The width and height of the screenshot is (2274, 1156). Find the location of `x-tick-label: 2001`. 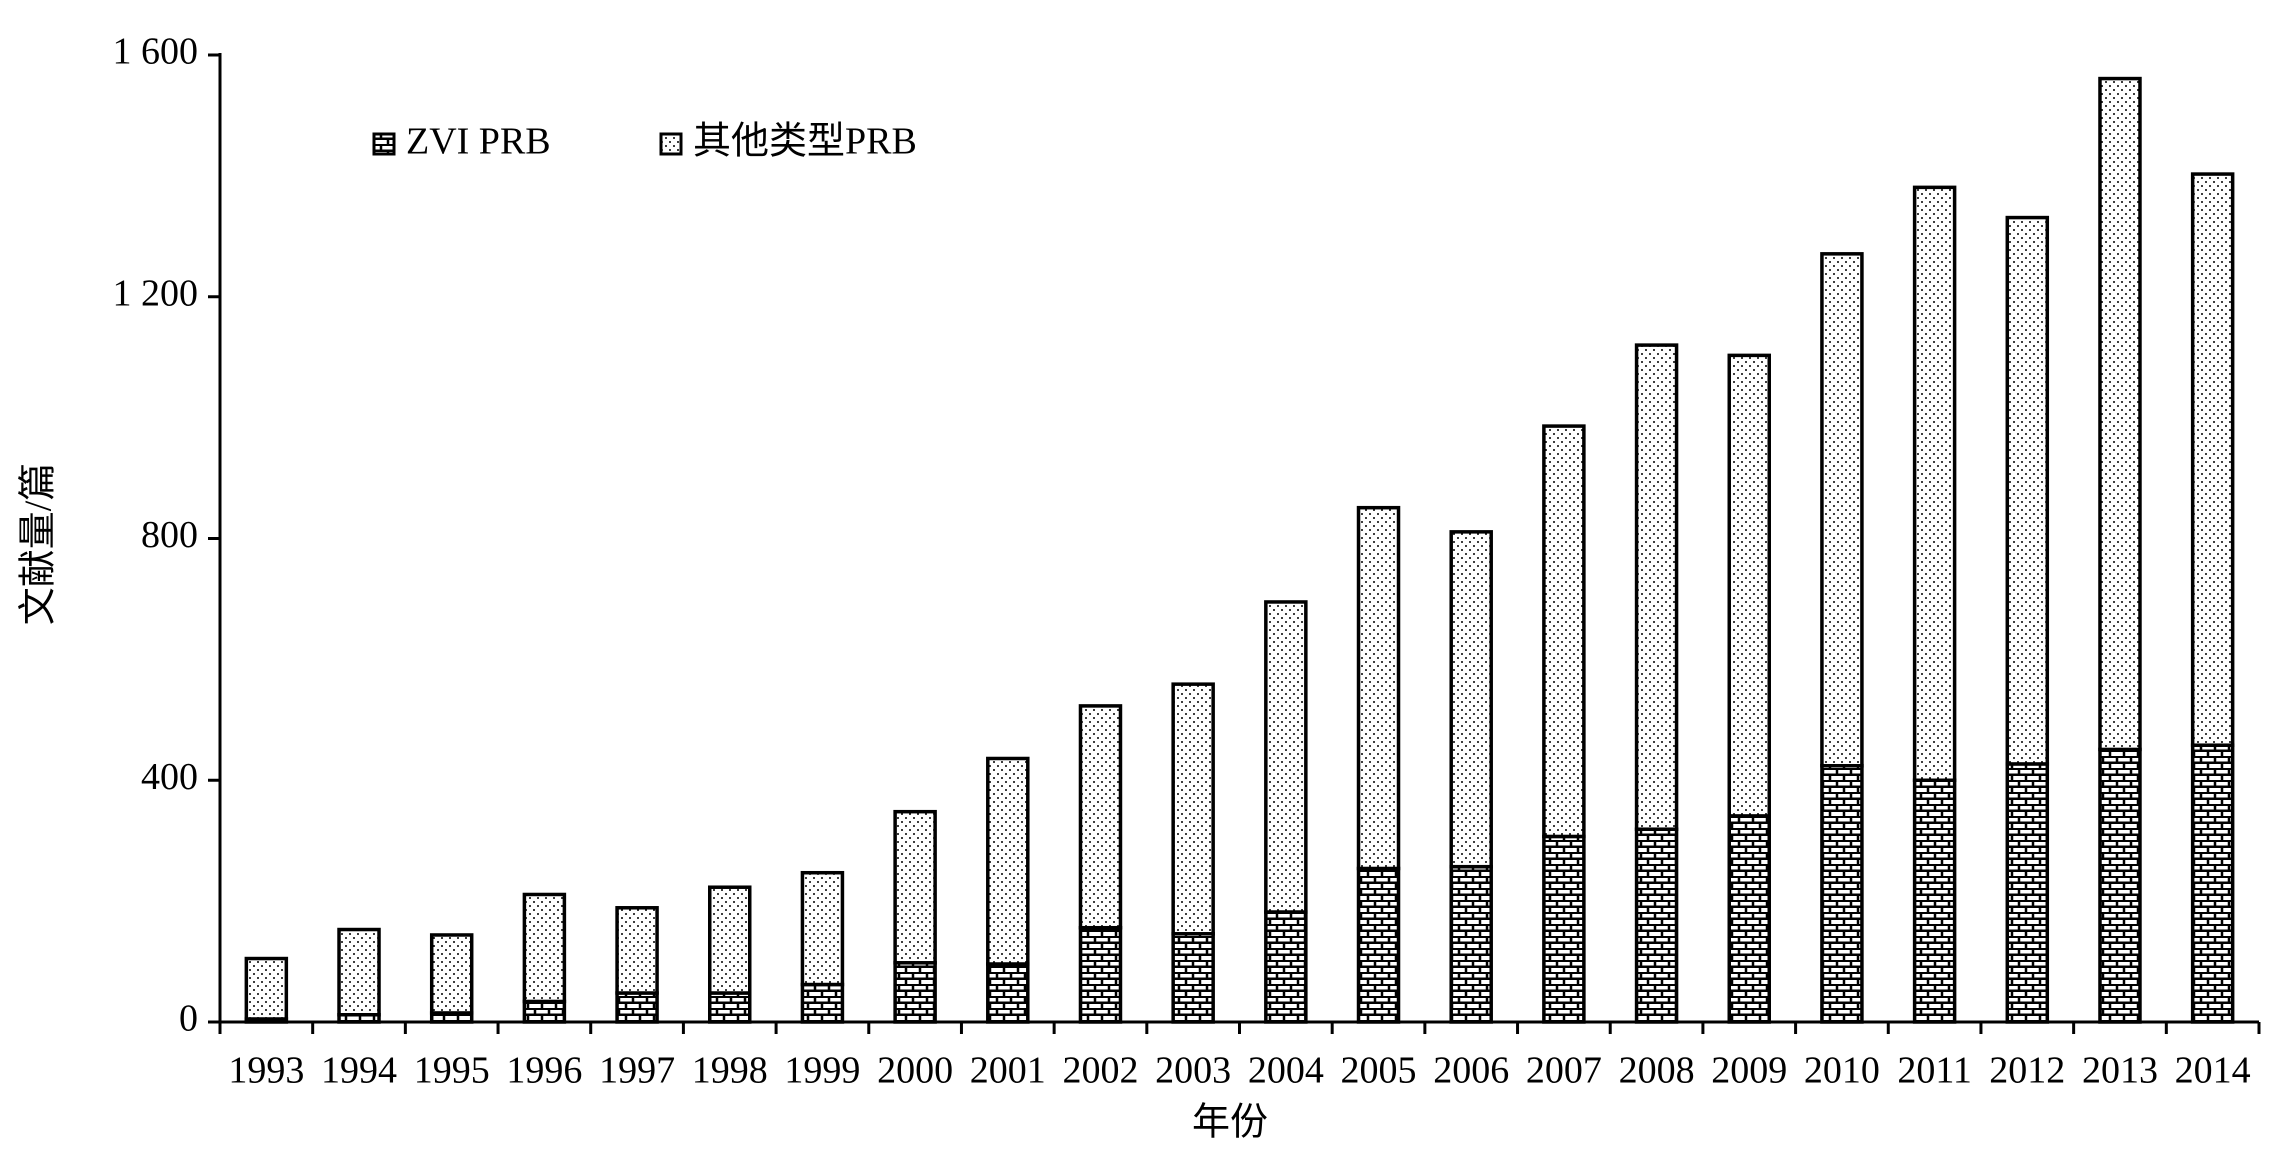

x-tick-label: 2001 is located at coordinates (1008, 1071).